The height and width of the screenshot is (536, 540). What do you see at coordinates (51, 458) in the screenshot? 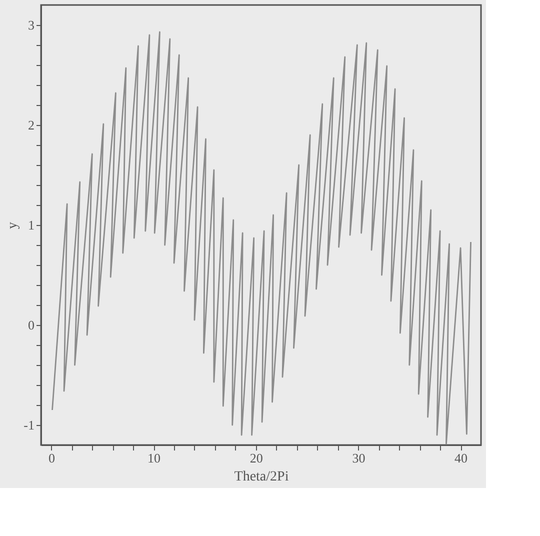
I see `x-tick-label: 0` at bounding box center [51, 458].